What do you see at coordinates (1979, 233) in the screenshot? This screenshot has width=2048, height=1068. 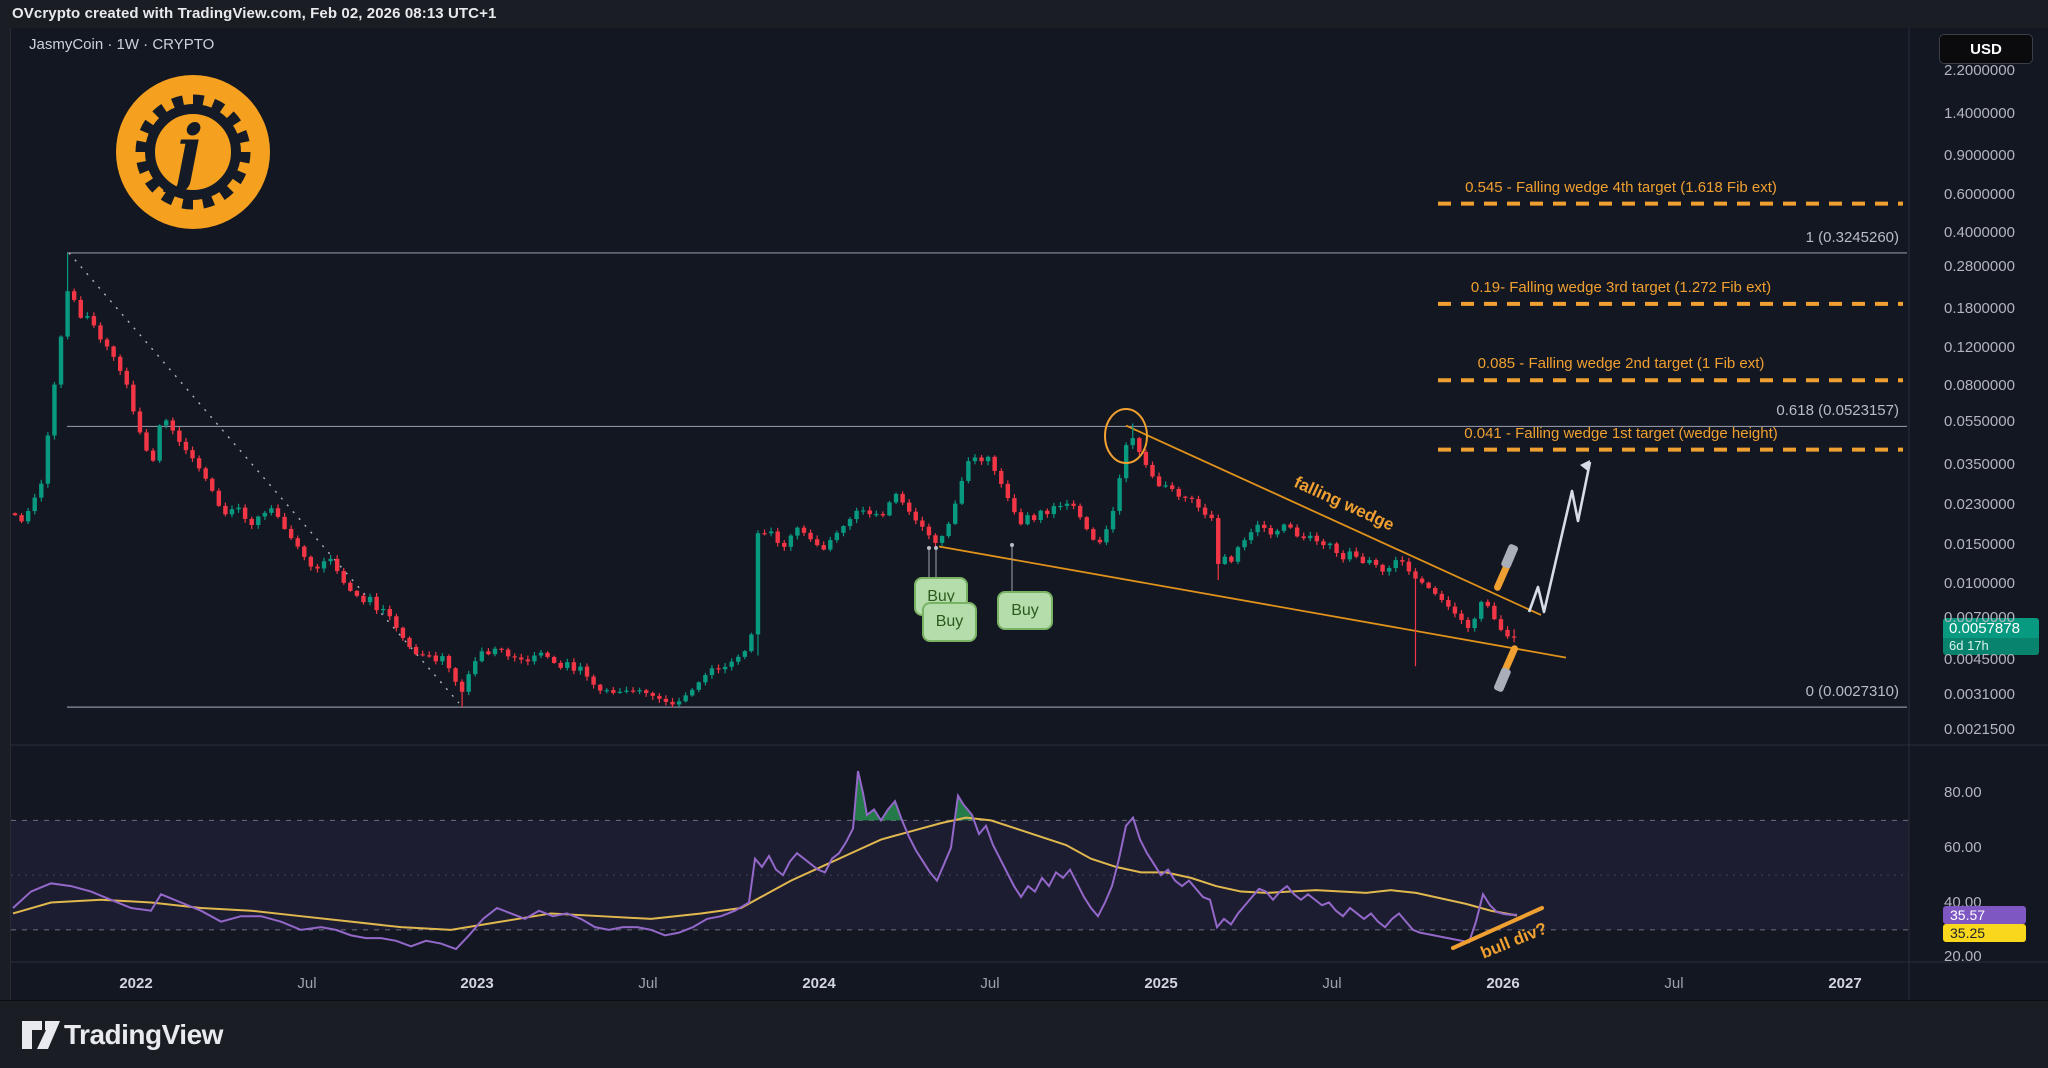 I see `price-axis-label: 0.4000000` at bounding box center [1979, 233].